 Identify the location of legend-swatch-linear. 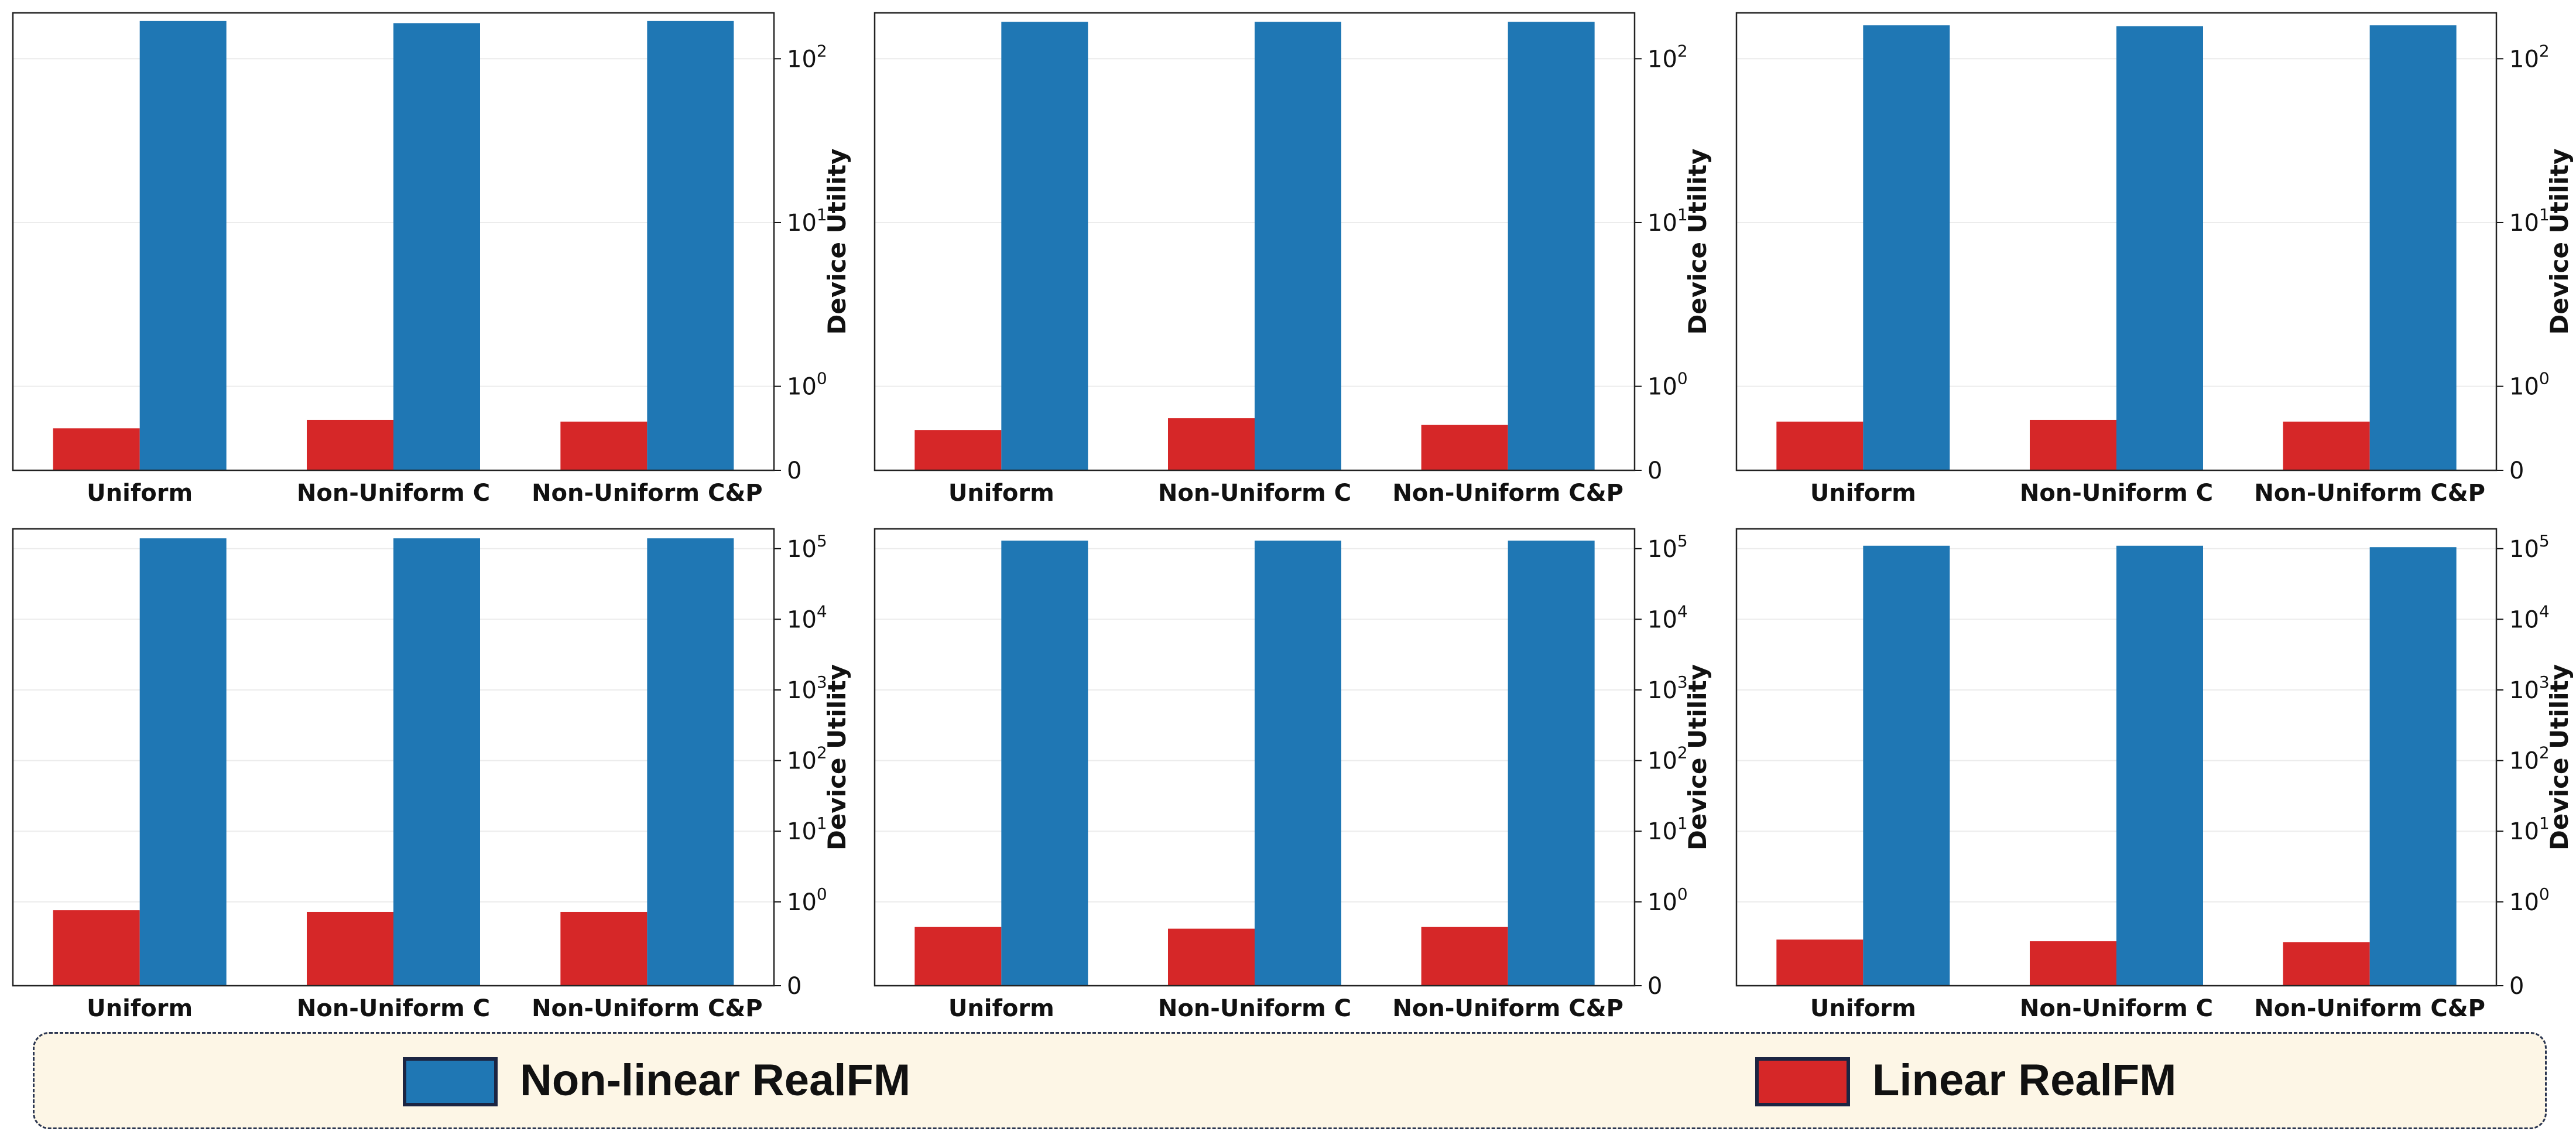
(1802, 1081).